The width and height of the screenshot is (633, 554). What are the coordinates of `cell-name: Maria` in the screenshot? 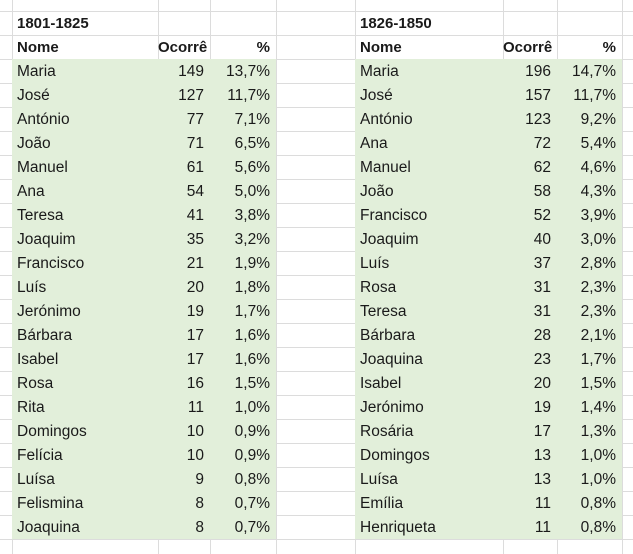 It's located at (379, 71).